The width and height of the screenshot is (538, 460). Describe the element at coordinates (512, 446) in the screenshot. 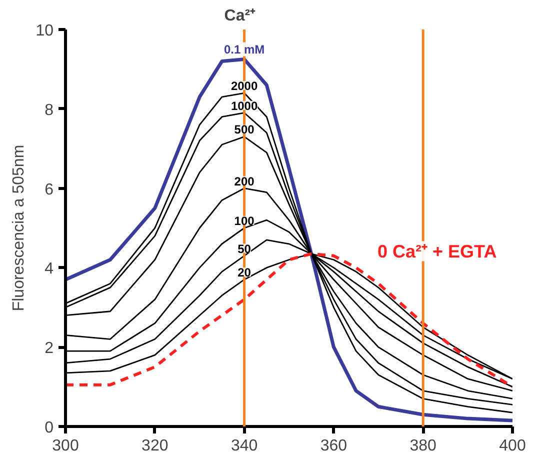

I see `x-tick-label: 400` at that location.